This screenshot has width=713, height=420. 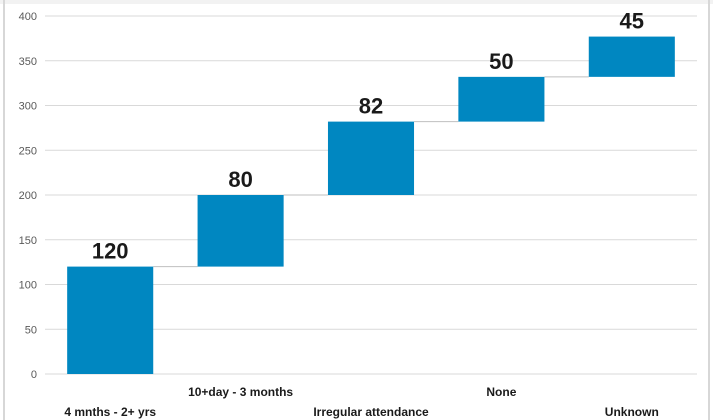 I want to click on y-tick-label: 200, so click(x=28, y=196).